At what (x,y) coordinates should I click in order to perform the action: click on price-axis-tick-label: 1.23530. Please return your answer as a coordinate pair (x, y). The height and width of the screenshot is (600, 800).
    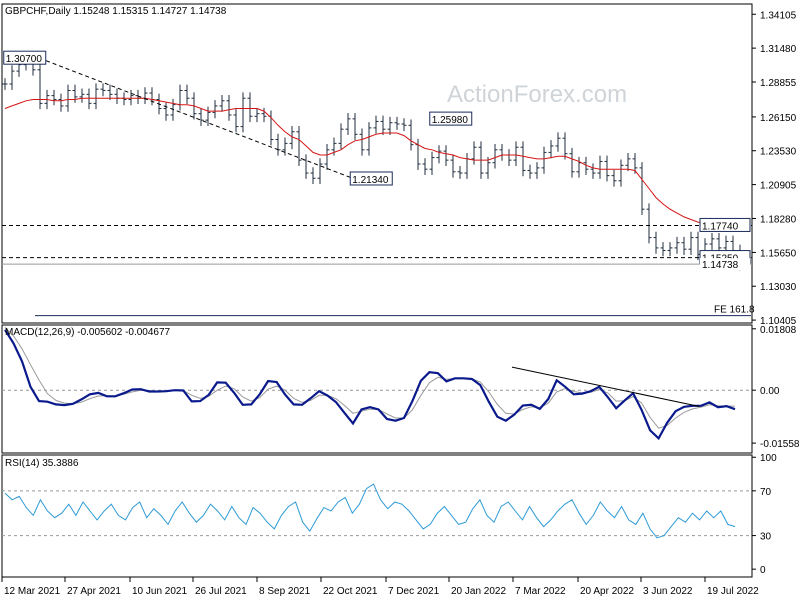
    Looking at the image, I should click on (778, 152).